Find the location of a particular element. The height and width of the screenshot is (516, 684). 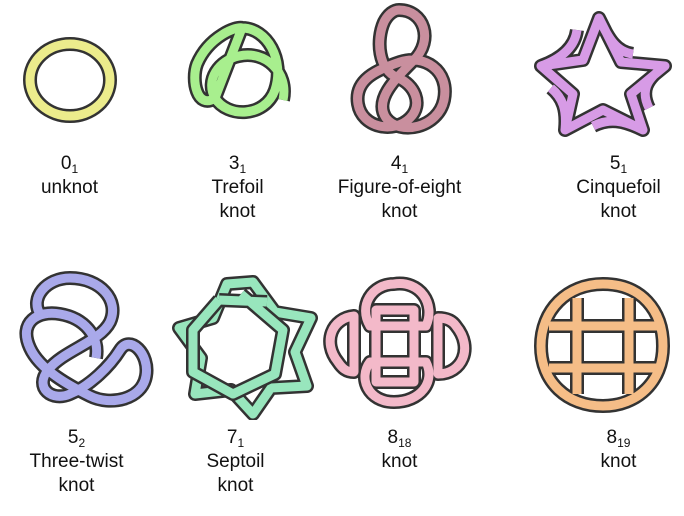

knot-caption: 41 Figure-of-eight knot is located at coordinates (399, 188).